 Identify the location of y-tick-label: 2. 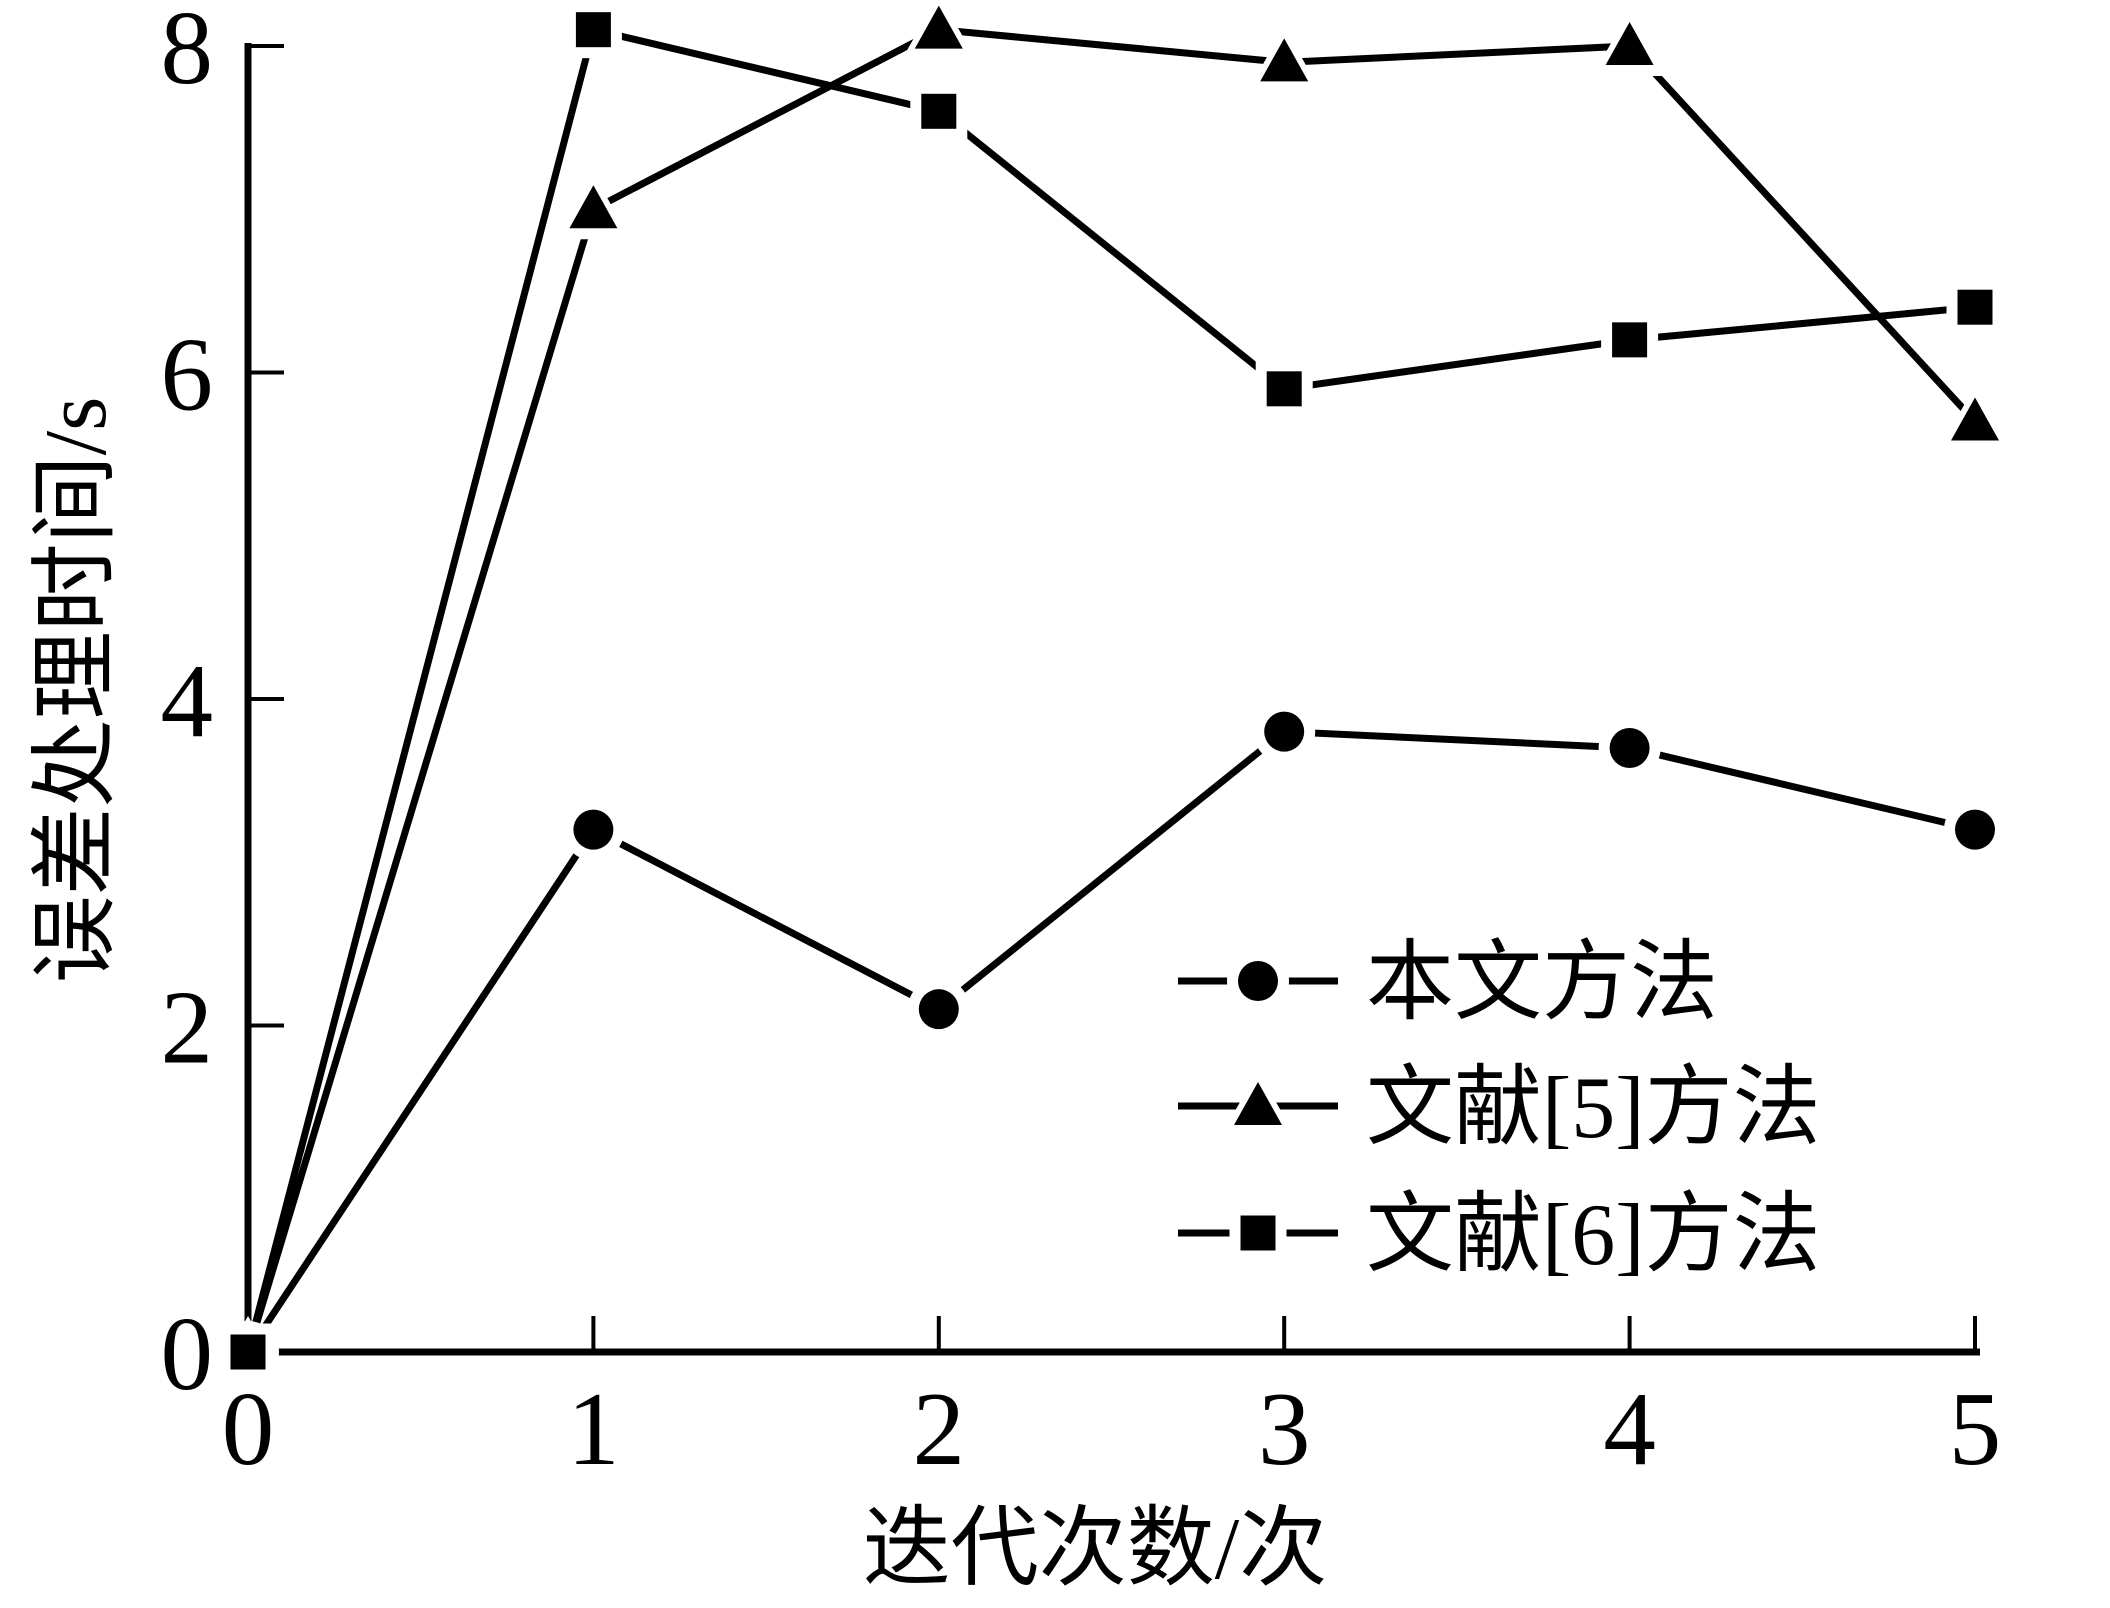
(187, 1027).